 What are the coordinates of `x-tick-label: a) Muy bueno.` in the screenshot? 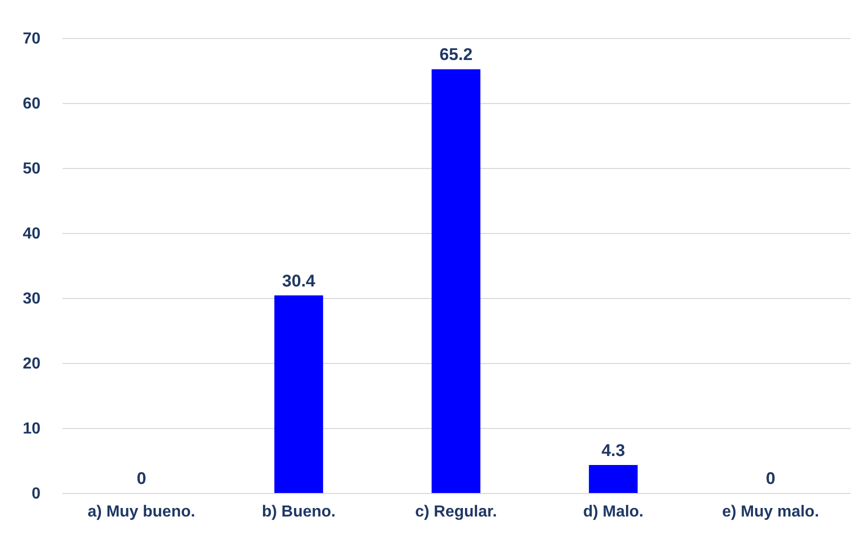 It's located at (142, 512).